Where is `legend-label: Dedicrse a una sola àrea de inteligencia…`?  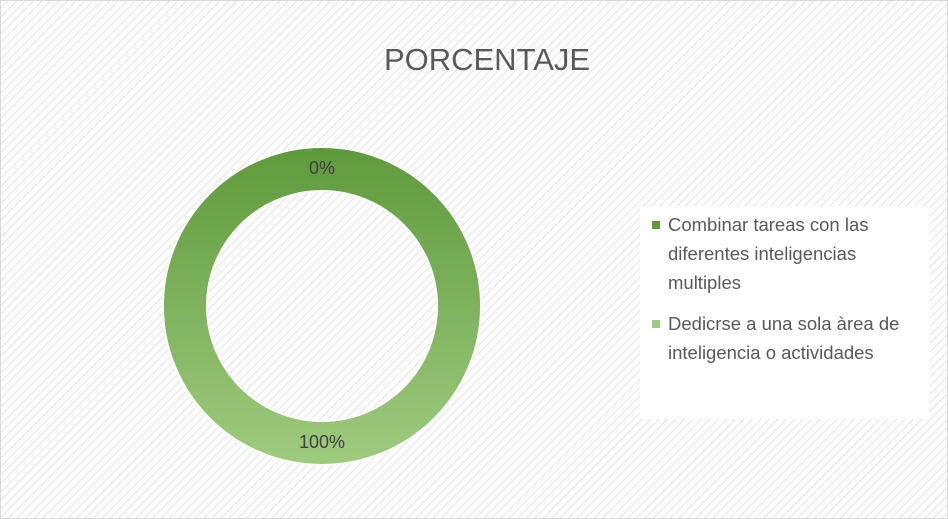 legend-label: Dedicrse a una sola àrea de inteligencia… is located at coordinates (784, 338).